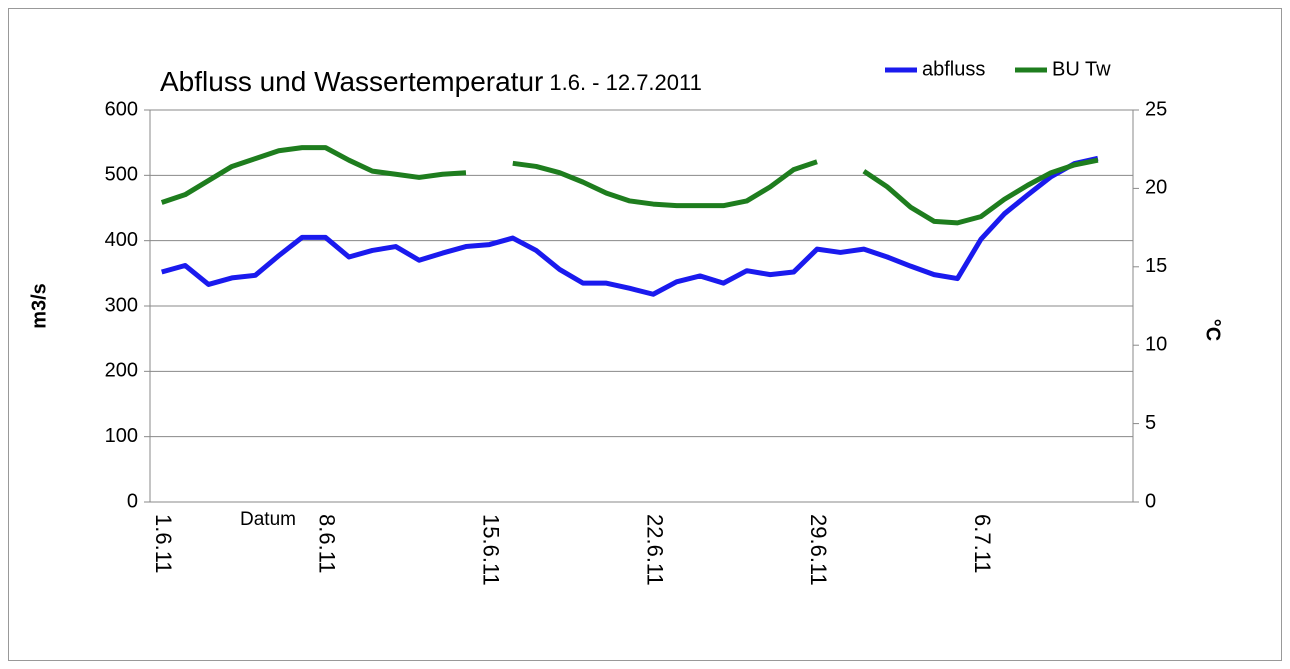  Describe the element at coordinates (327, 544) in the screenshot. I see `x-tick-label: 8.6.11` at that location.